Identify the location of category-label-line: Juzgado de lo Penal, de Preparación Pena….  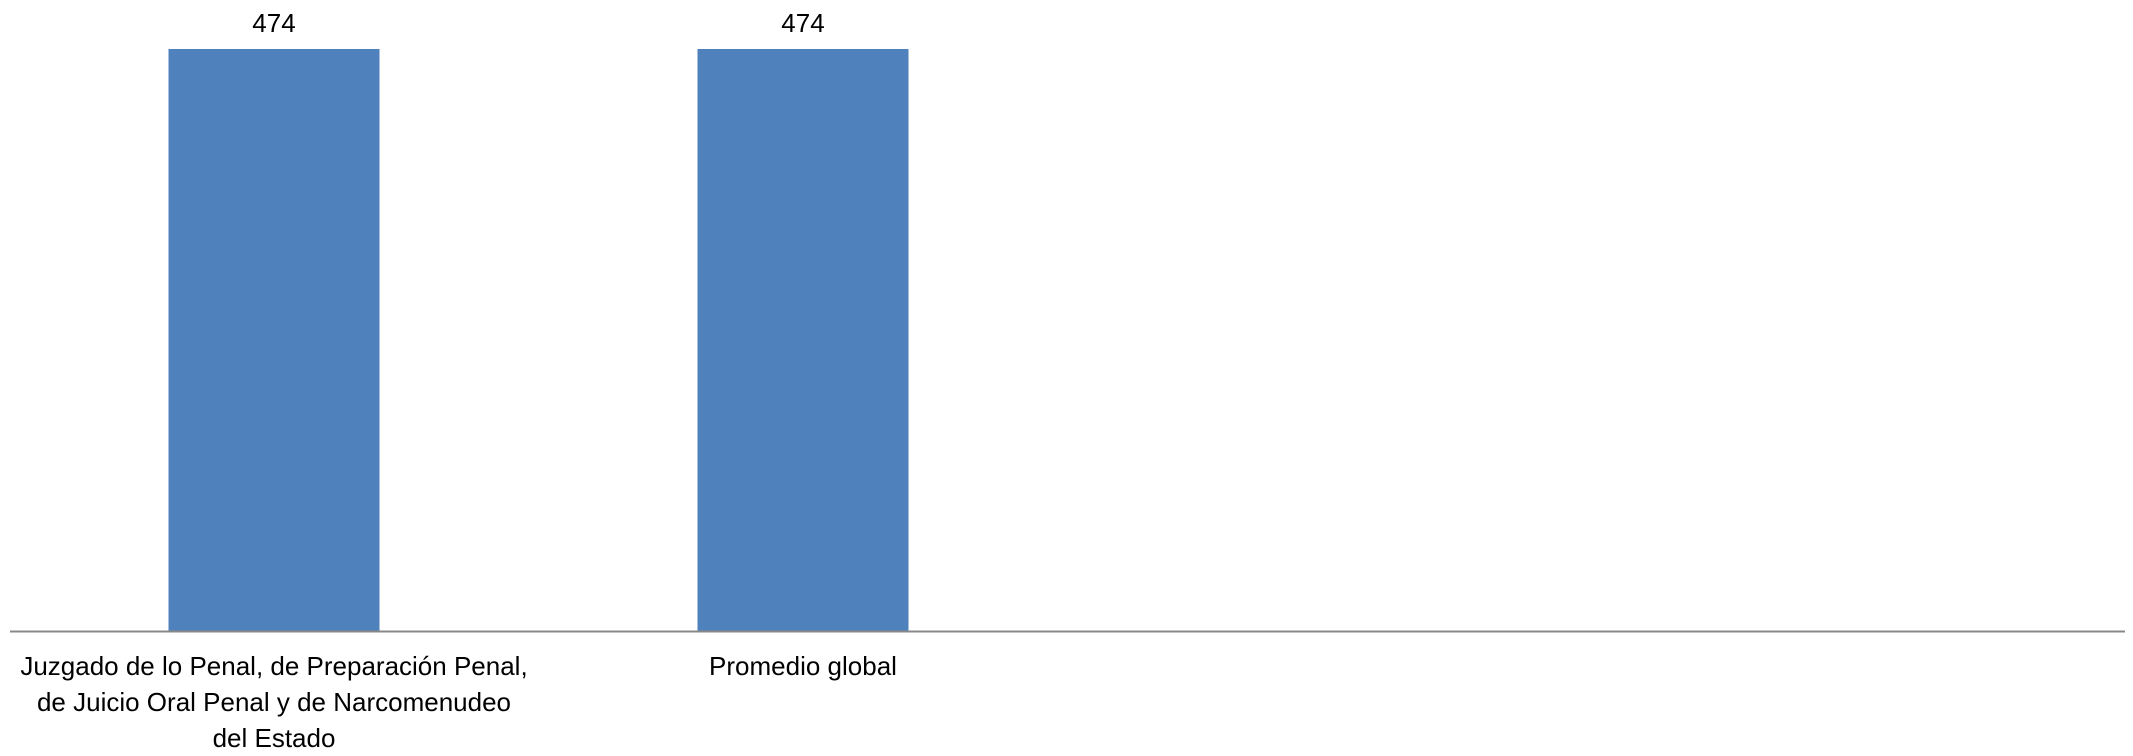
(274, 666).